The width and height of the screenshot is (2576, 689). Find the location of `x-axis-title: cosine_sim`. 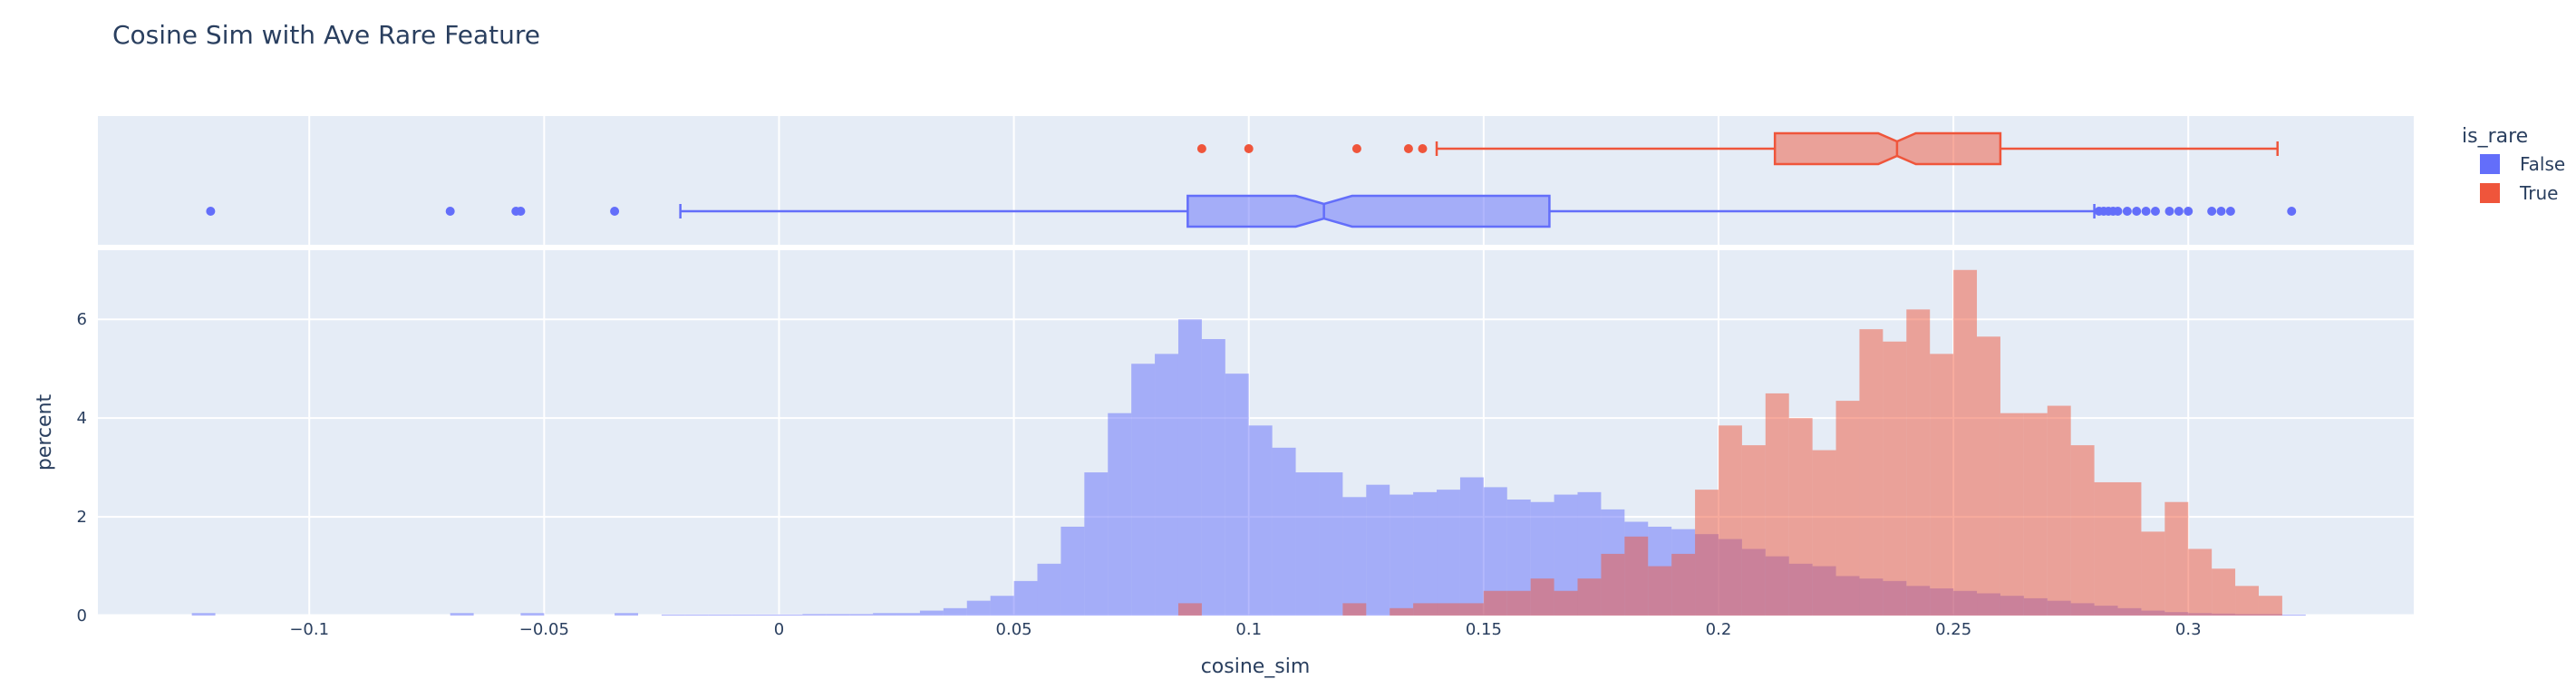

x-axis-title: cosine_sim is located at coordinates (1256, 666).